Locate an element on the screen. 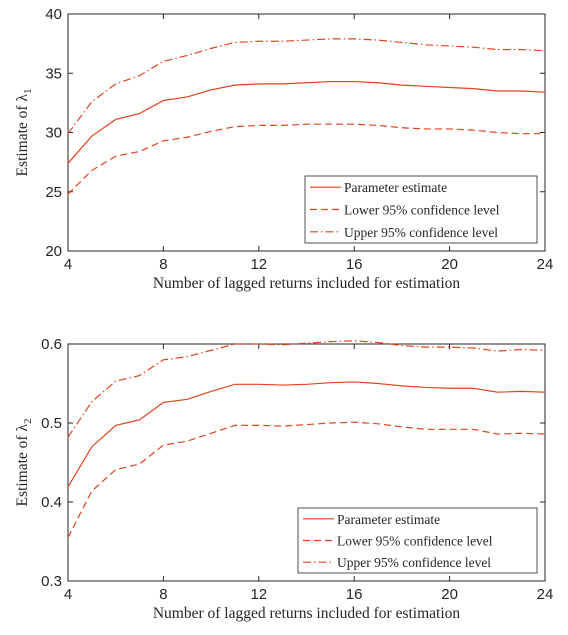  y-axis-label: Estimate of λ2 is located at coordinates (24, 463).